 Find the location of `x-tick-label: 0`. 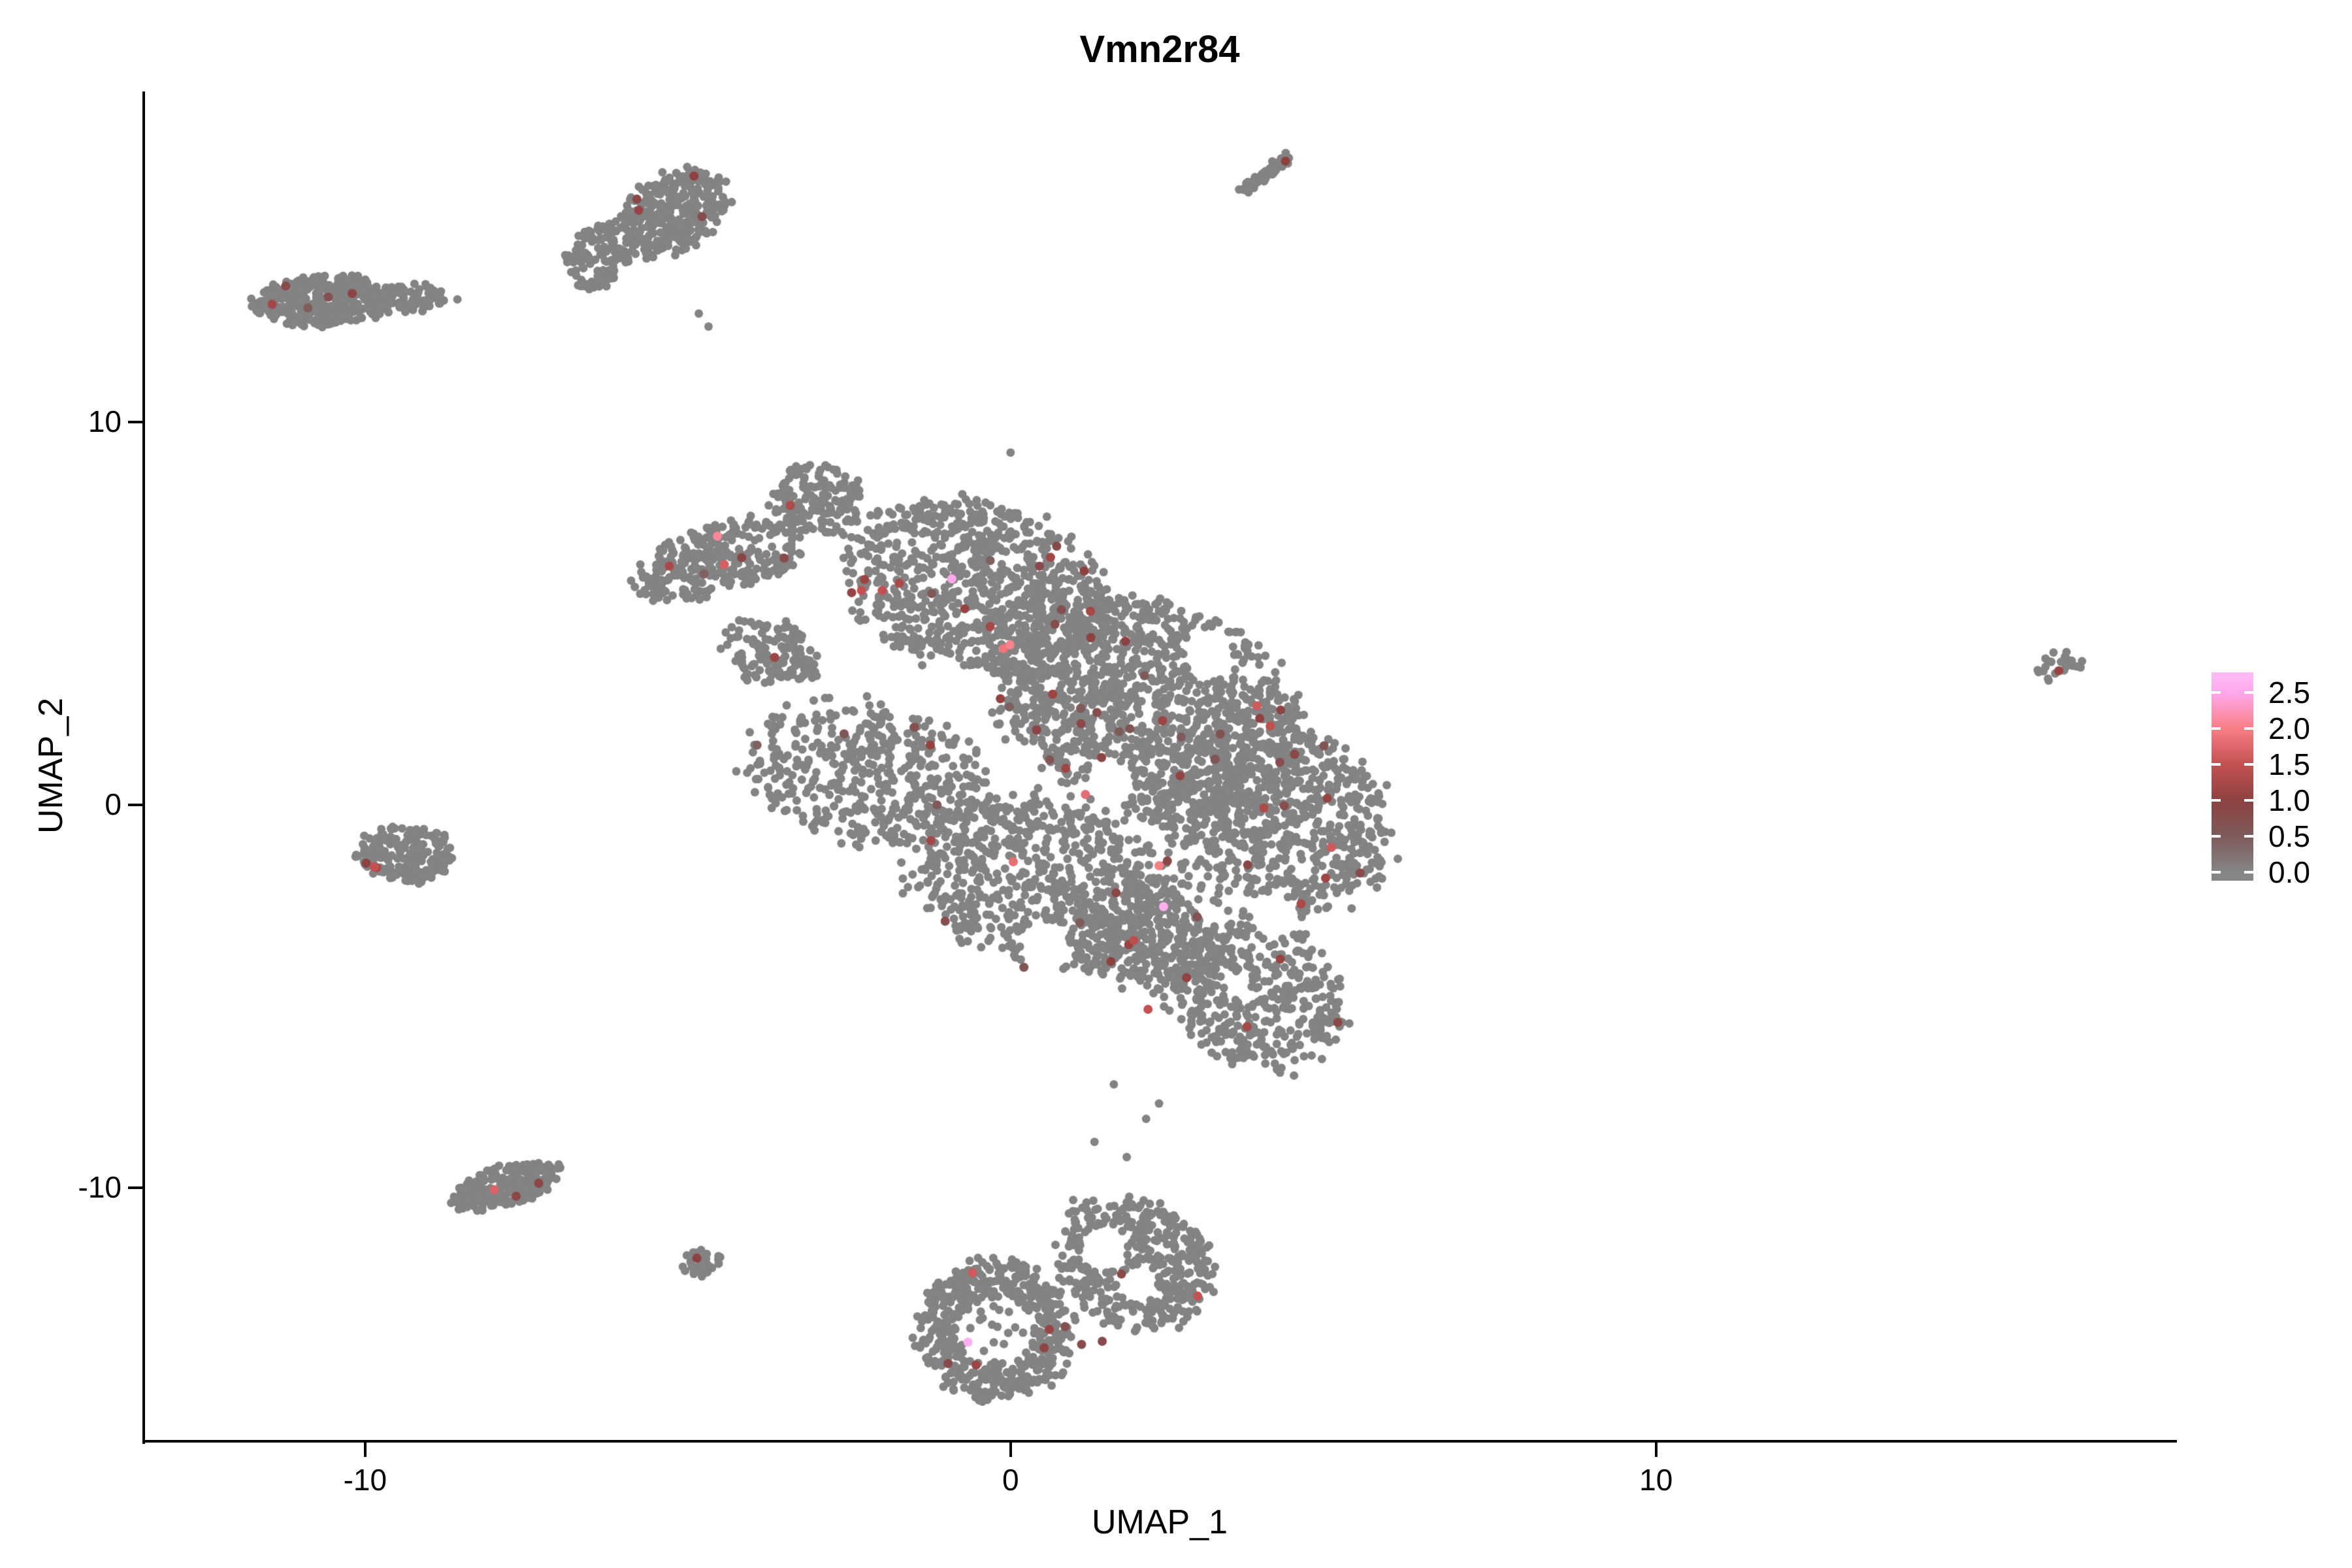

x-tick-label: 0 is located at coordinates (1010, 1480).